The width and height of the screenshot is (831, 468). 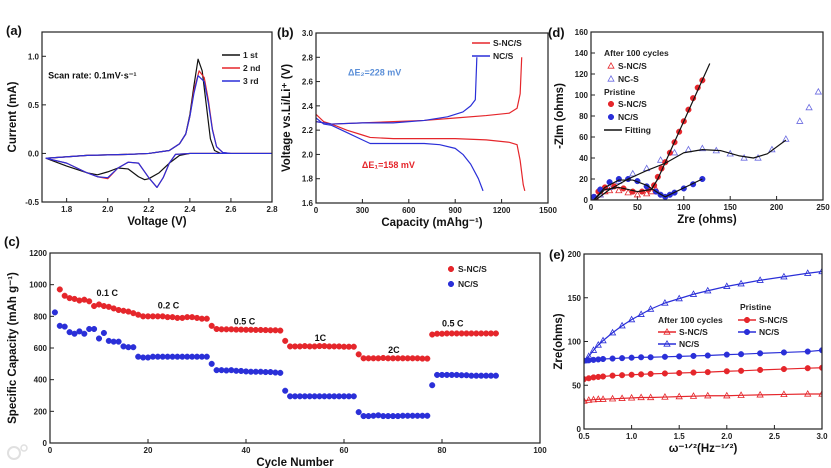 What do you see at coordinates (190, 209) in the screenshot?
I see `x-tick-label: 2.4` at bounding box center [190, 209].